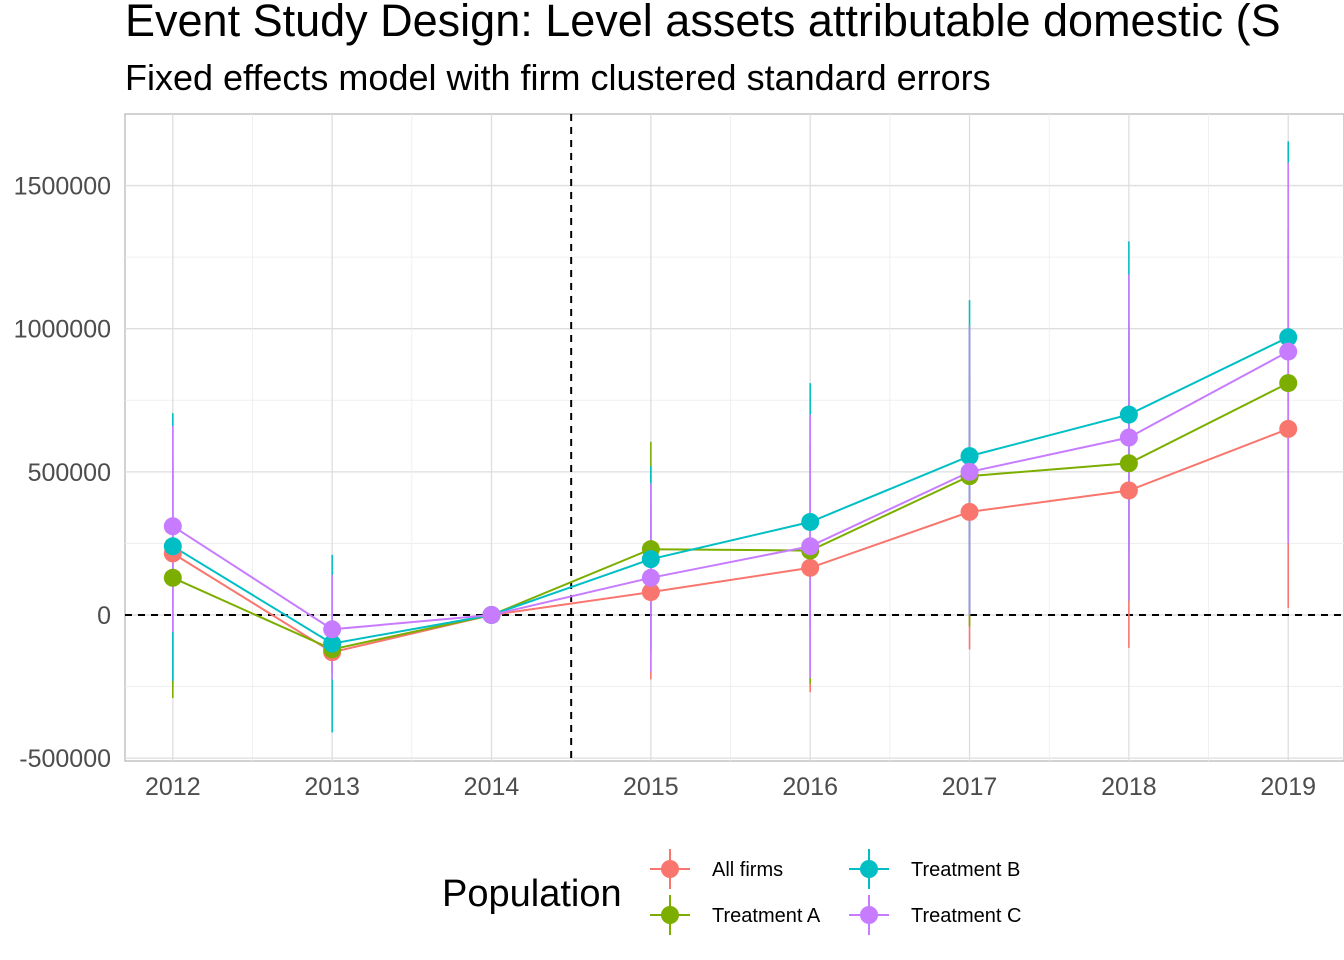 This screenshot has width=1344, height=960. Describe the element at coordinates (104, 616) in the screenshot. I see `y-tick-label: 0` at that location.